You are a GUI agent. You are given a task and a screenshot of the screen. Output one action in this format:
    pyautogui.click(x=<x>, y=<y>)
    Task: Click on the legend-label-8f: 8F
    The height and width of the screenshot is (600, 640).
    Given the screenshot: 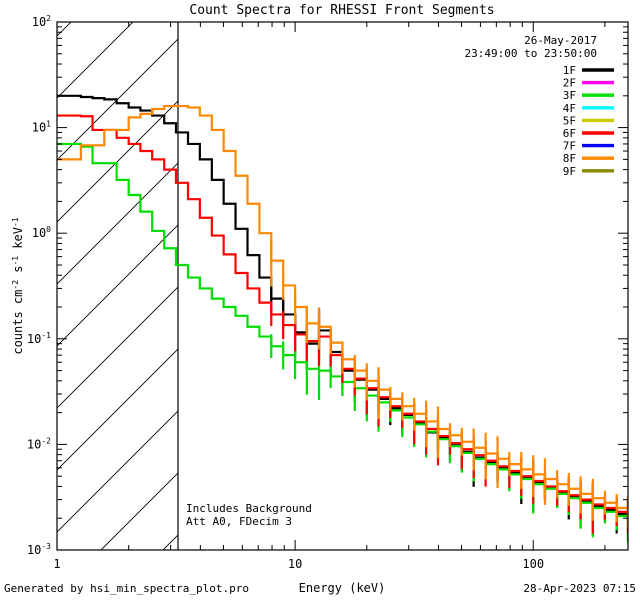 What is the action you would take?
    pyautogui.click(x=569, y=158)
    